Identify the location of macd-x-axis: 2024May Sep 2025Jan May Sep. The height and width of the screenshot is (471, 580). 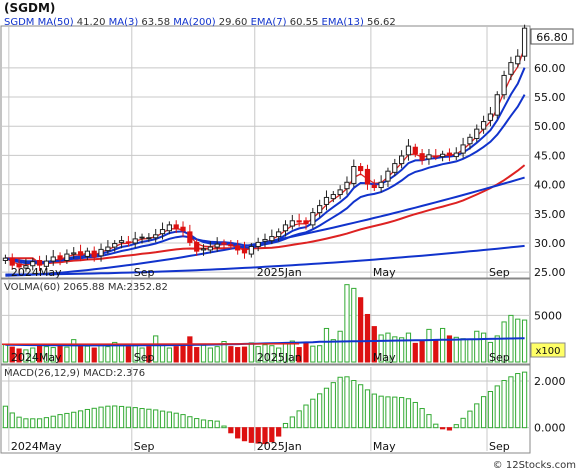
(260, 446).